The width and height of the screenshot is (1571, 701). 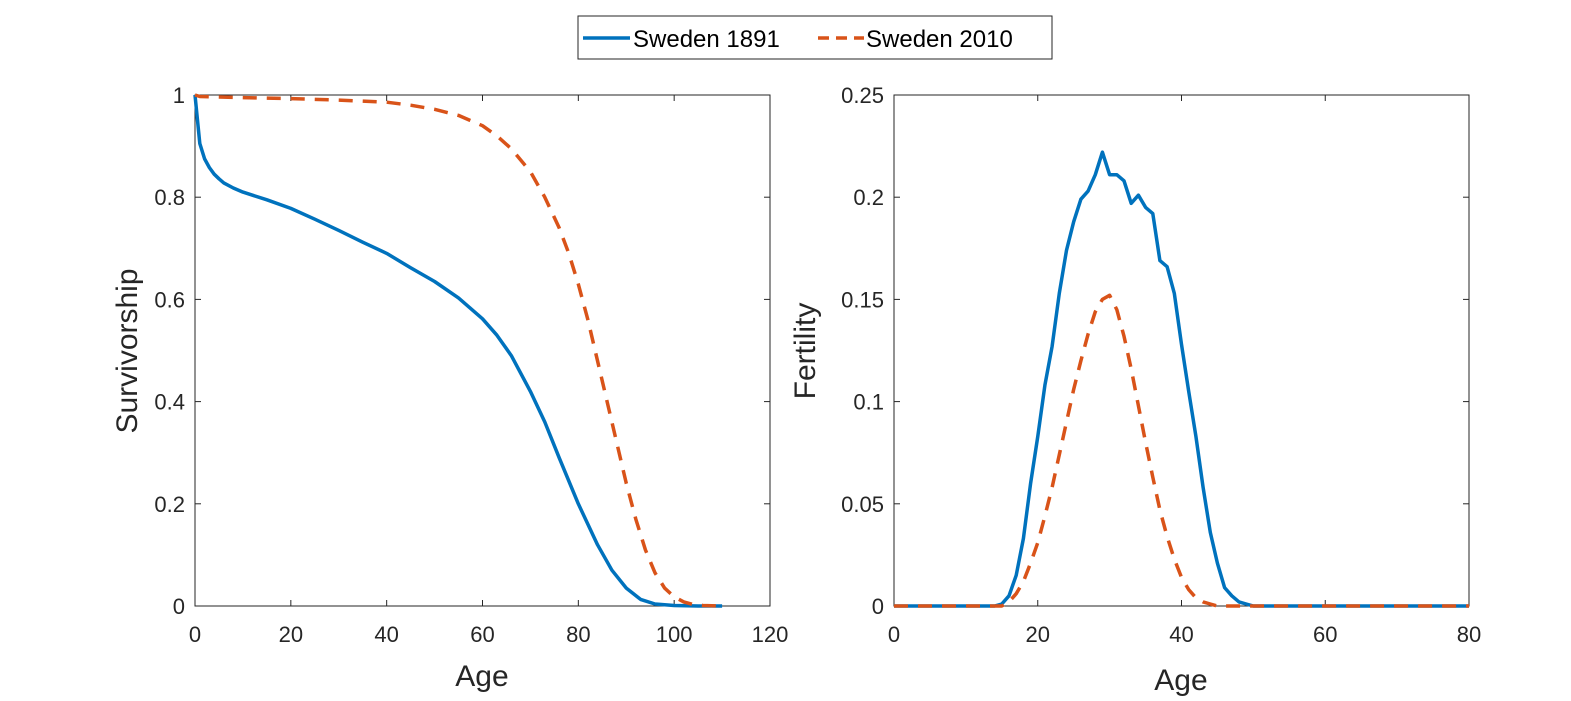 What do you see at coordinates (674, 634) in the screenshot?
I see `survivorship-x-tick-label: 100` at bounding box center [674, 634].